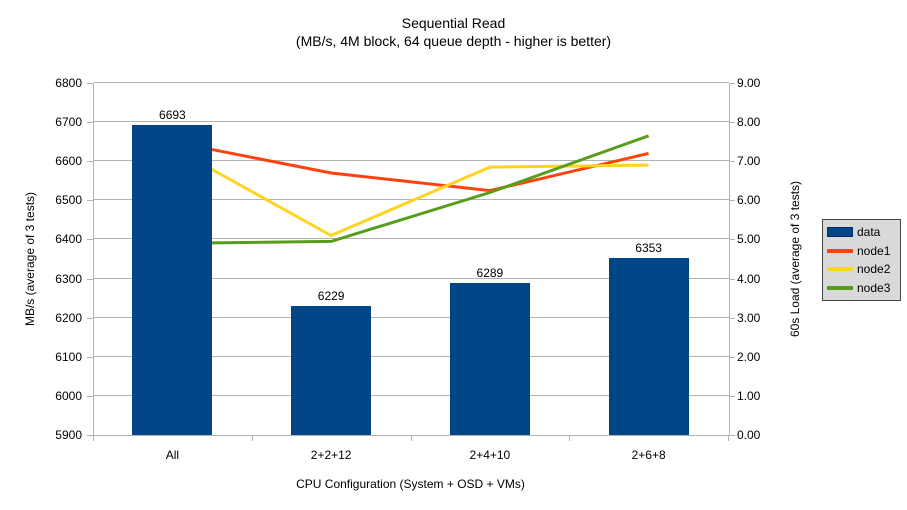  What do you see at coordinates (840, 269) in the screenshot?
I see `legend-swatch-node2` at bounding box center [840, 269].